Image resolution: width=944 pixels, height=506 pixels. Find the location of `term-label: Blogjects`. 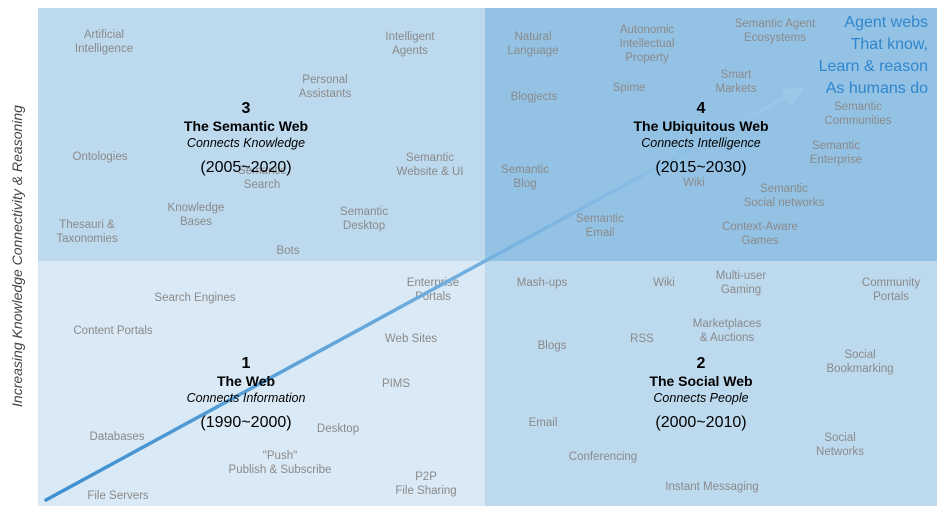

term-label: Blogjects is located at coordinates (534, 97).